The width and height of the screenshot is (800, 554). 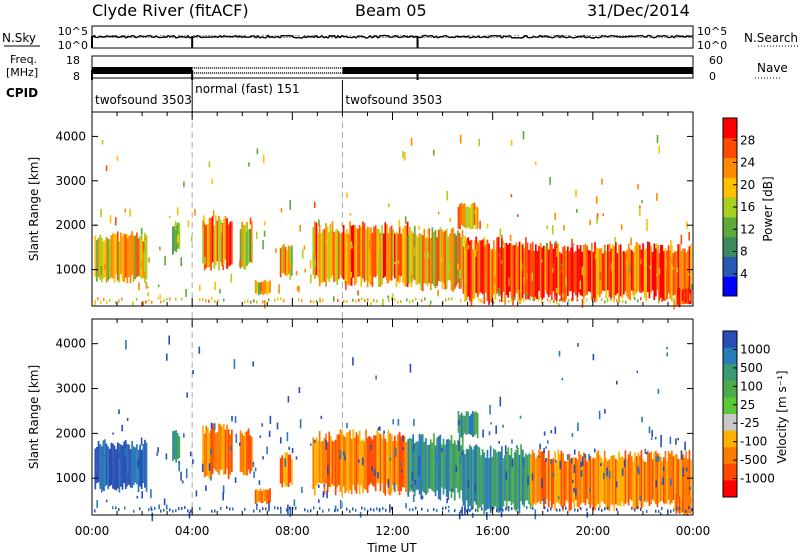 I want to click on velocity-colorbar-swatch, so click(x=730, y=406).